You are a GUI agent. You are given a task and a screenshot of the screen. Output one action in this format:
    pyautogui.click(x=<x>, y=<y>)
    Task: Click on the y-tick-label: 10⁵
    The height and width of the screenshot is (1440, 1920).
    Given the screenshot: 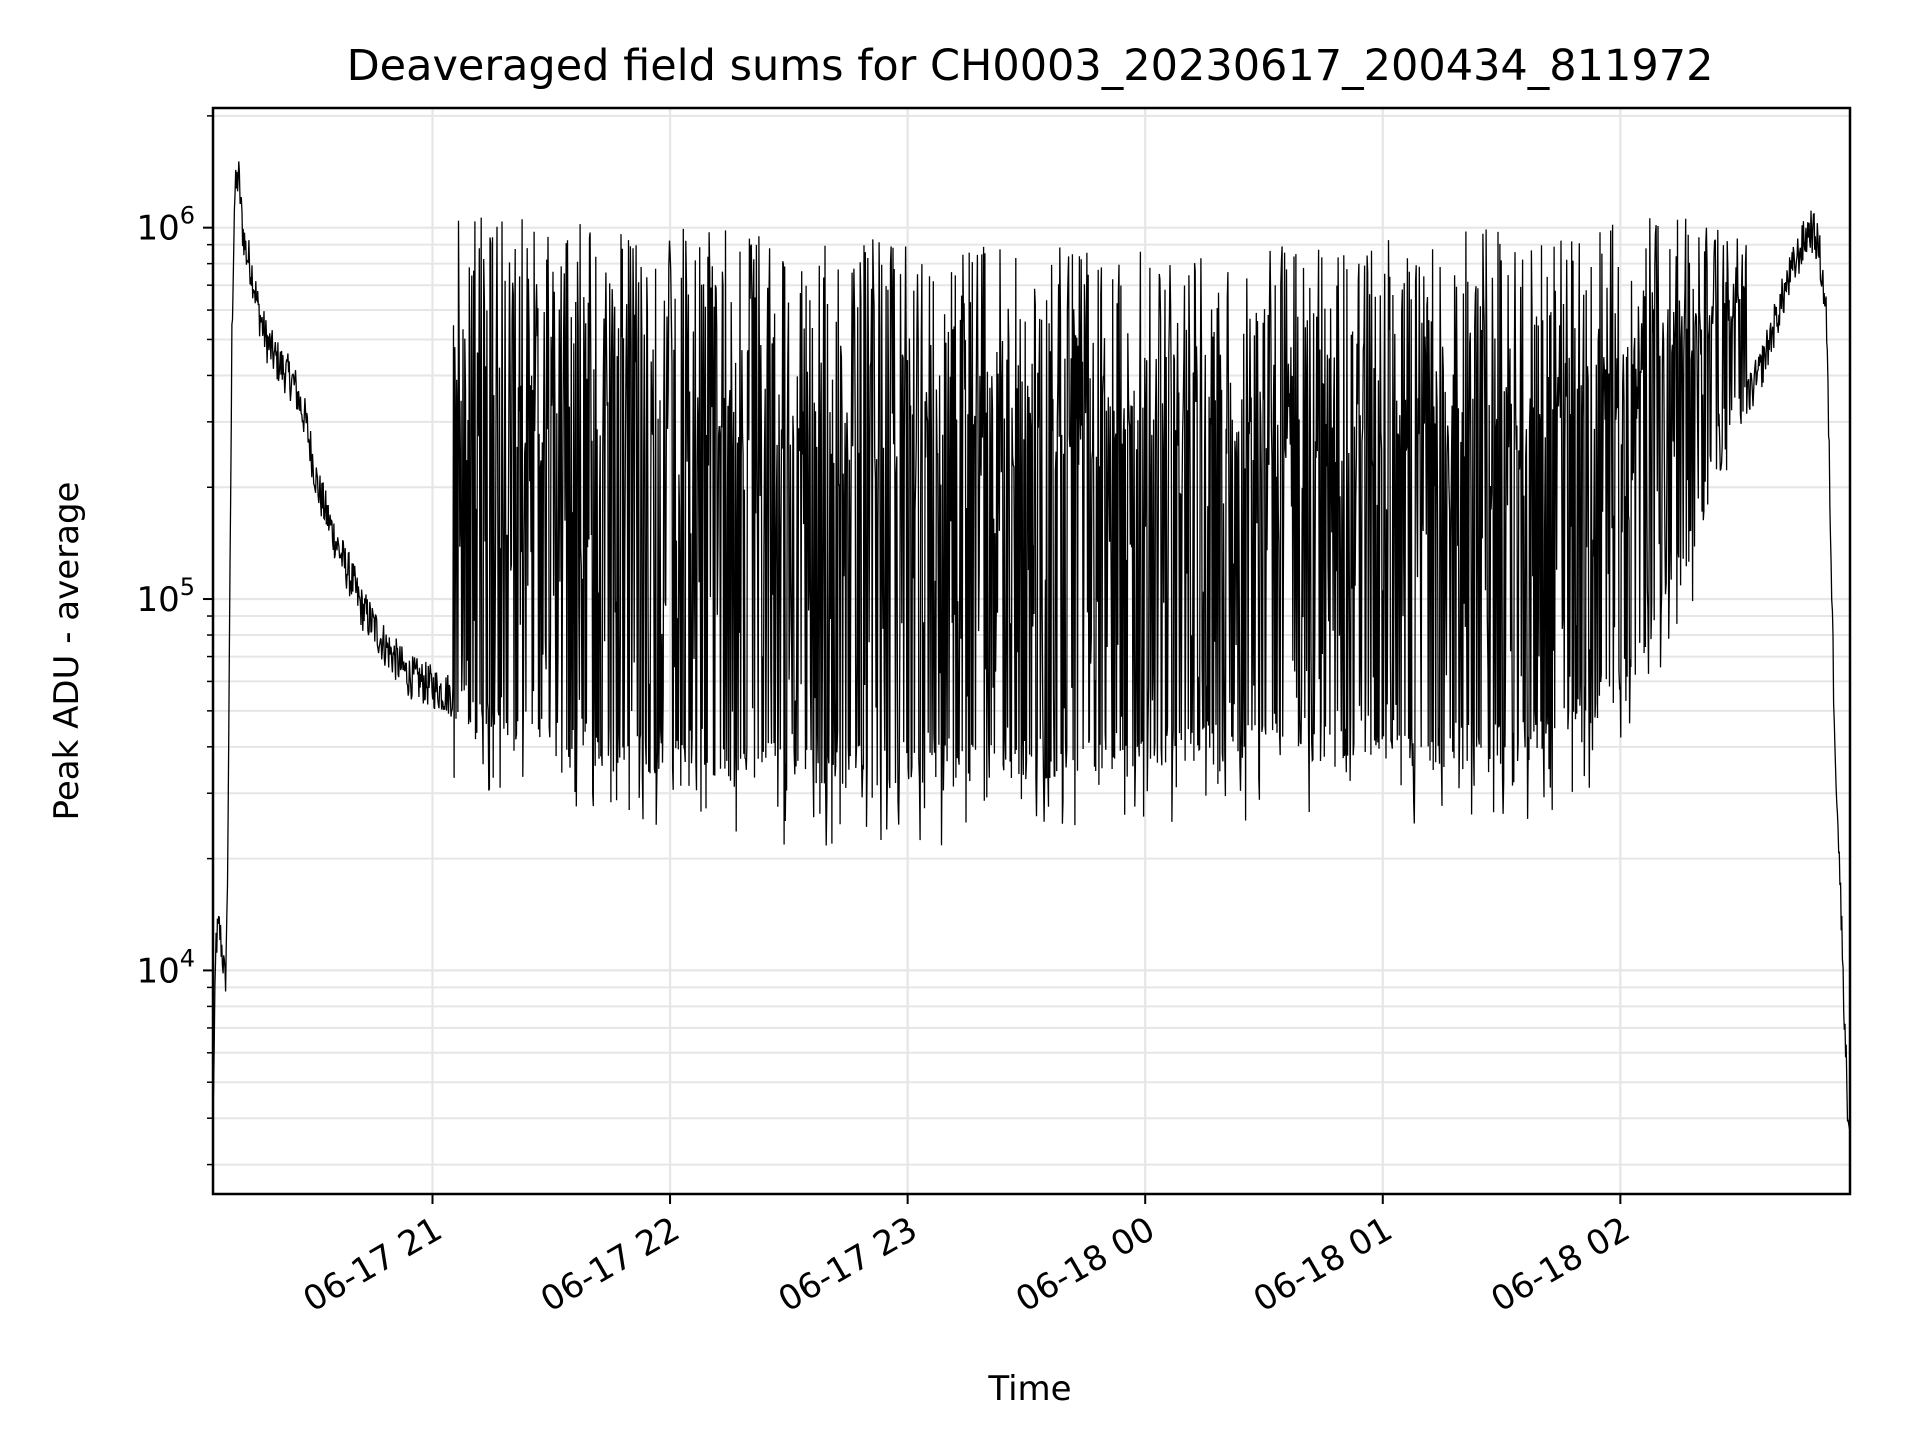 What is the action you would take?
    pyautogui.click(x=165, y=596)
    